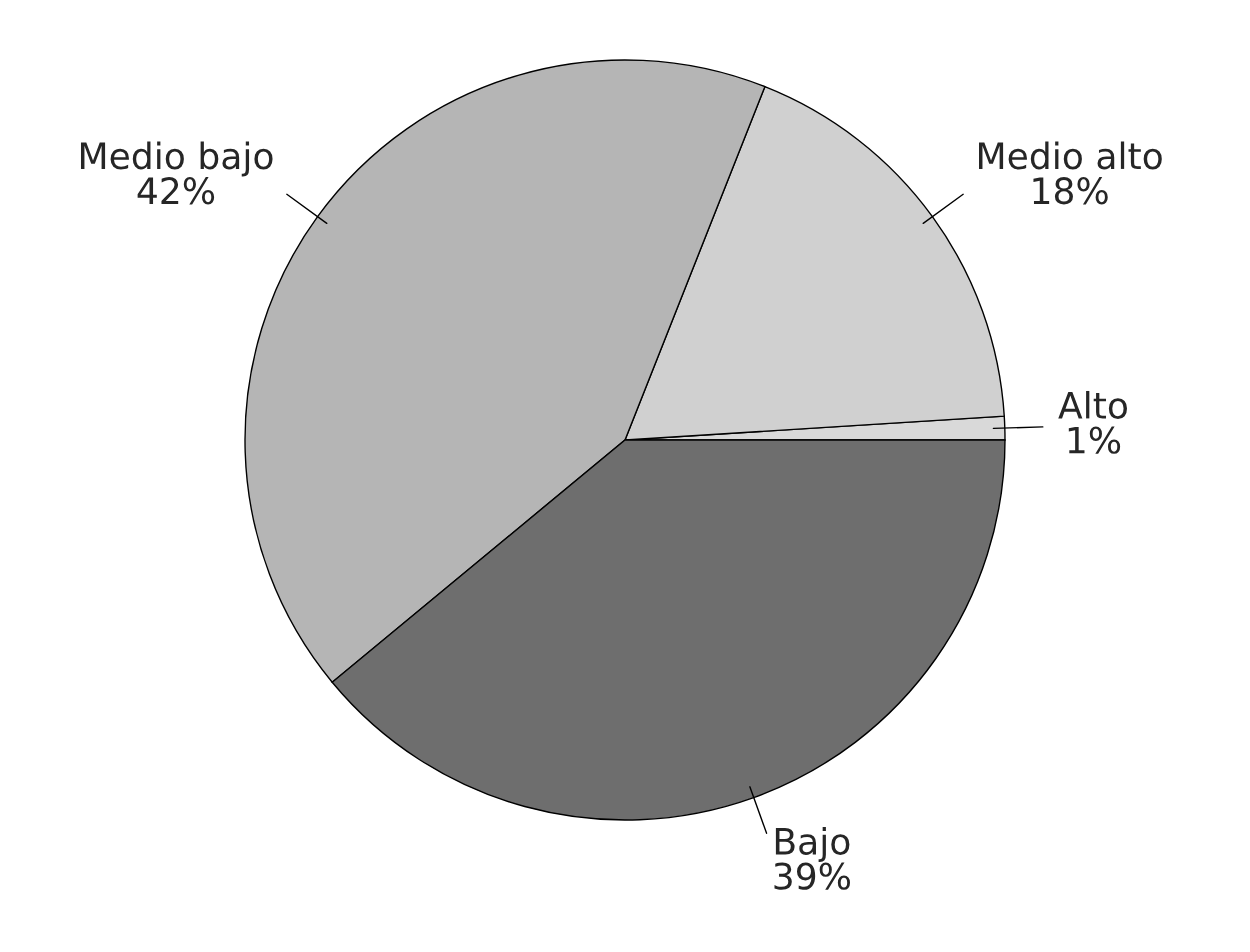  What do you see at coordinates (812, 844) in the screenshot?
I see `slice-label: Bajo` at bounding box center [812, 844].